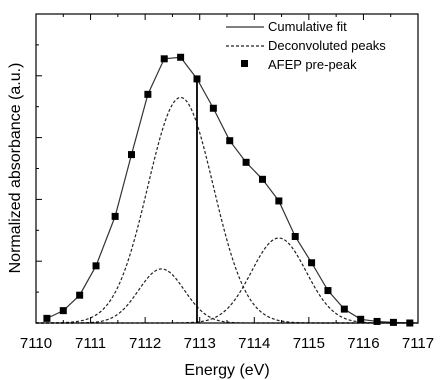 The width and height of the screenshot is (440, 380). I want to click on y-axis-title: Normalized absorbance (a.u.), so click(15, 168).